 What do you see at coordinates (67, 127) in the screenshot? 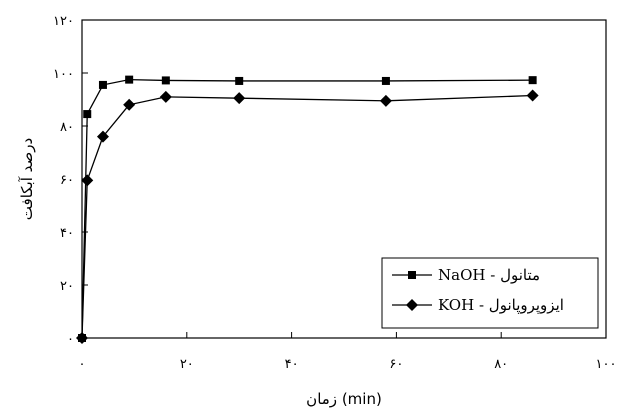
I see `y-tick-label: ۸۰` at bounding box center [67, 127].